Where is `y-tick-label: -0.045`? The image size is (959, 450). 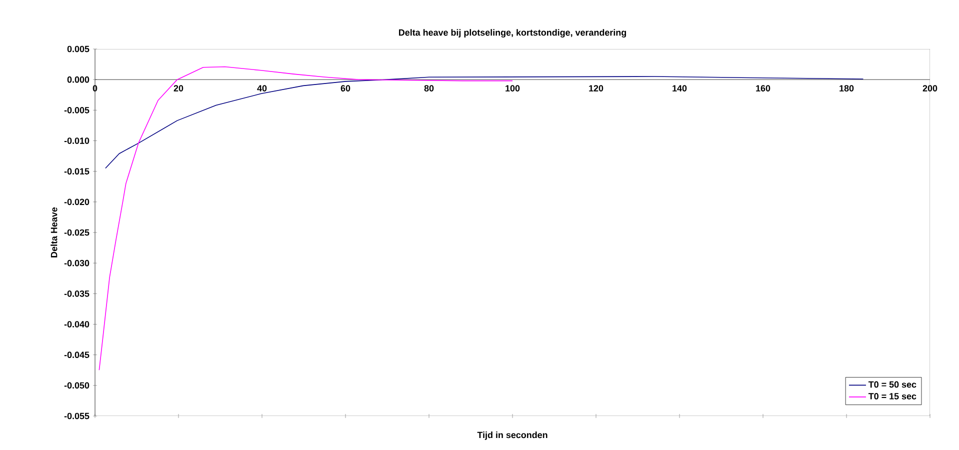
y-tick-label: -0.045 is located at coordinates (77, 355).